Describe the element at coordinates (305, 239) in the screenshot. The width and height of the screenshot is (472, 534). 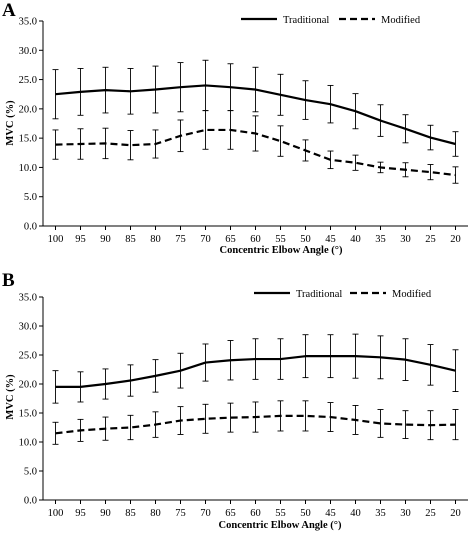
I see `panel-a-x-tick-label: 50` at that location.